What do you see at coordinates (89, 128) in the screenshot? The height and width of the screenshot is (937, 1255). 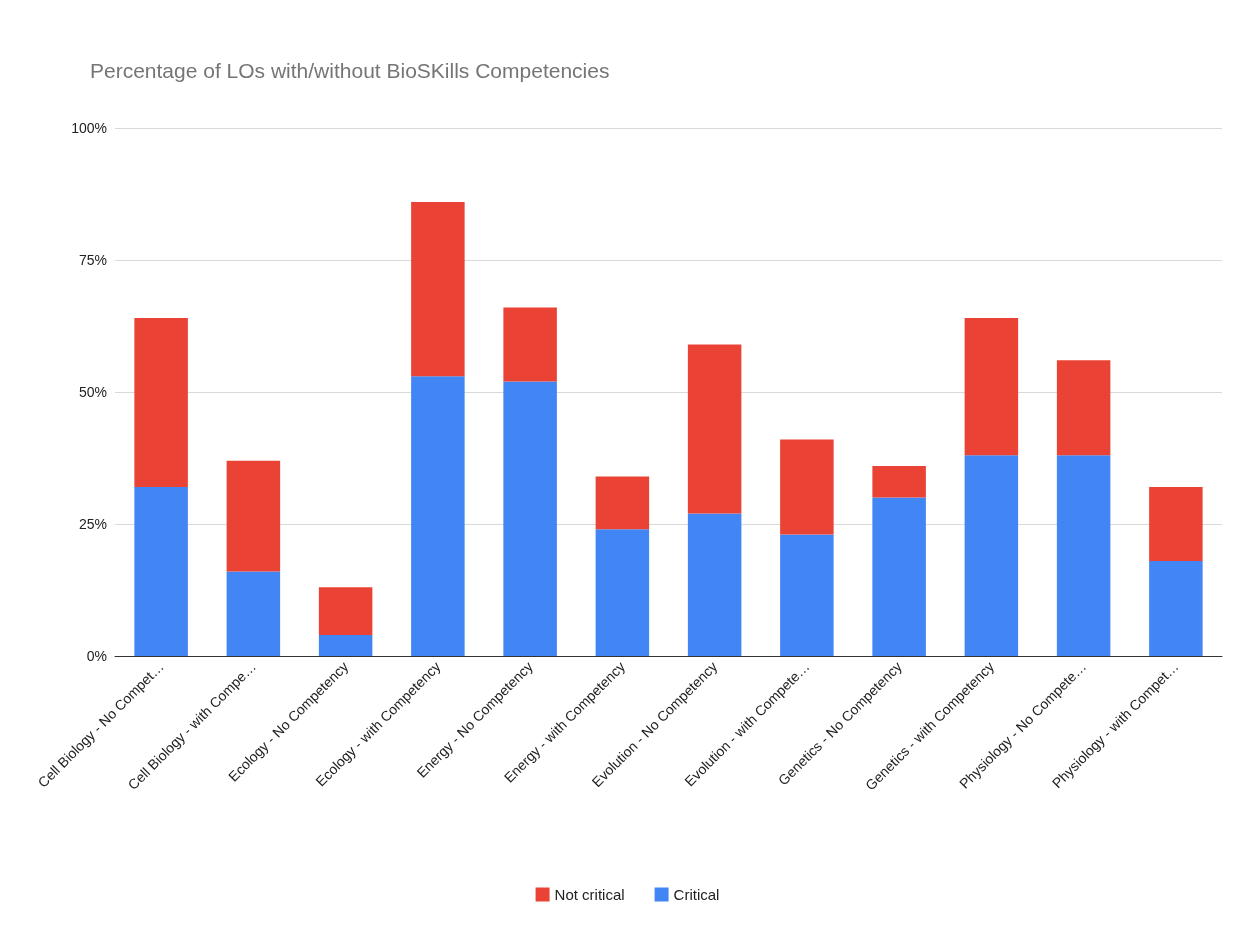 I see `y-tick-label: 100%` at bounding box center [89, 128].